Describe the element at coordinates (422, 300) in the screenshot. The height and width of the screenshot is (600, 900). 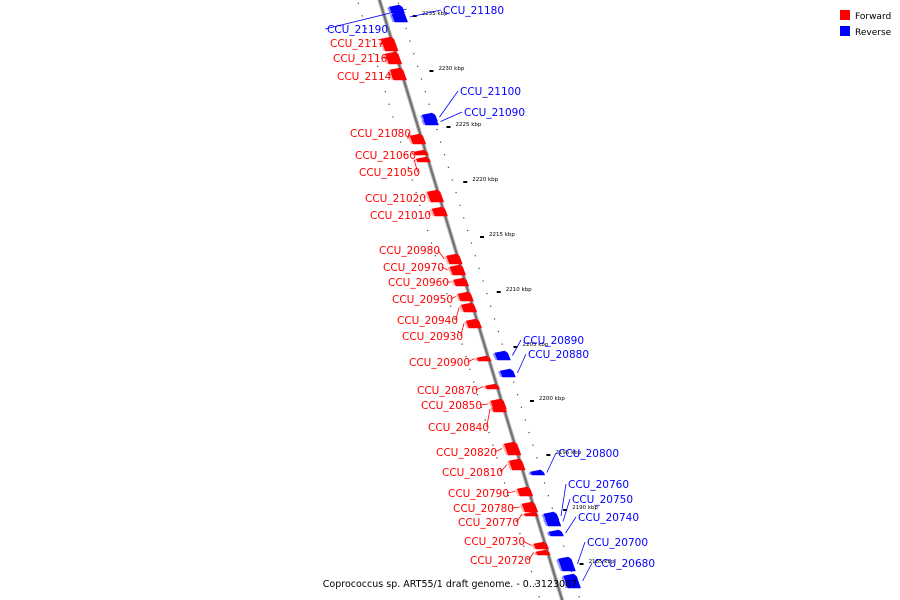
I see `gene-label: CCU_20950` at that location.